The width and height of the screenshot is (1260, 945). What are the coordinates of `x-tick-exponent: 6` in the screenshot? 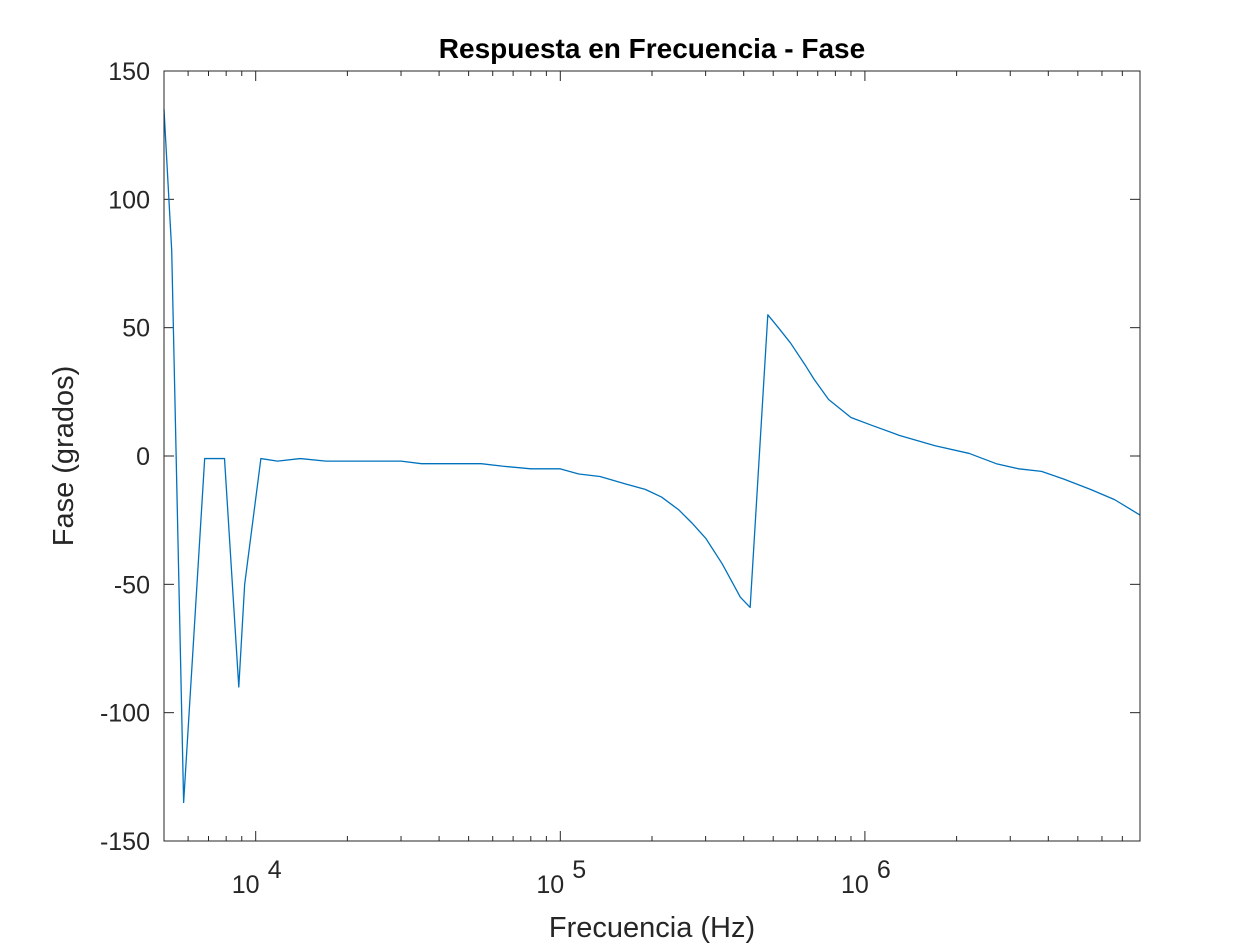 It's located at (884, 870).